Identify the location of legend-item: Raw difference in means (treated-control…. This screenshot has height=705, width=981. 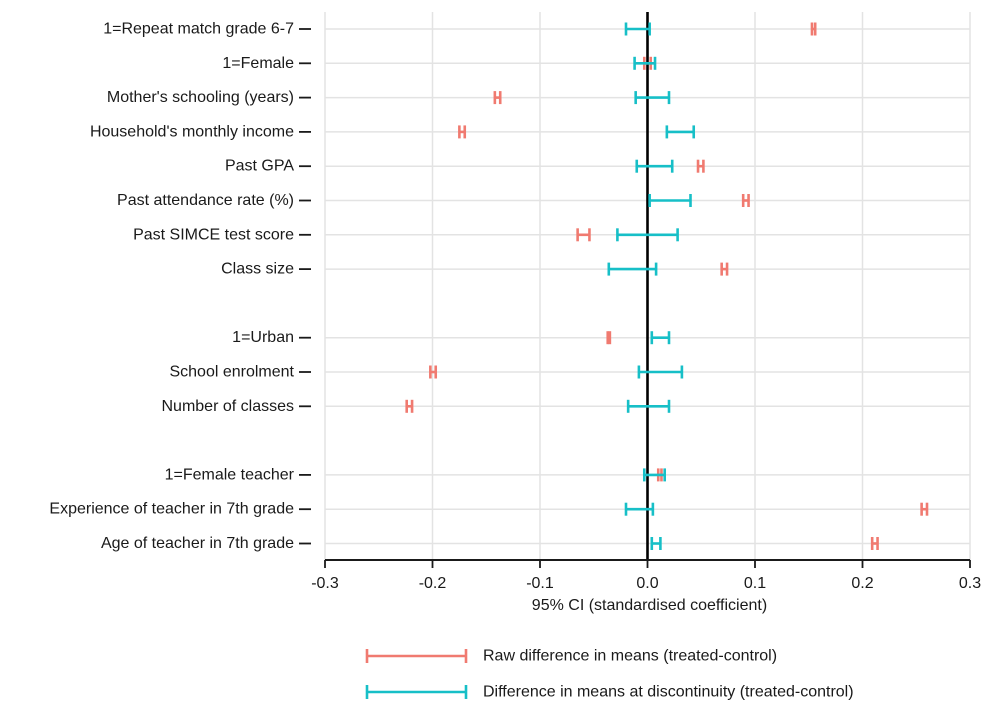
(571, 656).